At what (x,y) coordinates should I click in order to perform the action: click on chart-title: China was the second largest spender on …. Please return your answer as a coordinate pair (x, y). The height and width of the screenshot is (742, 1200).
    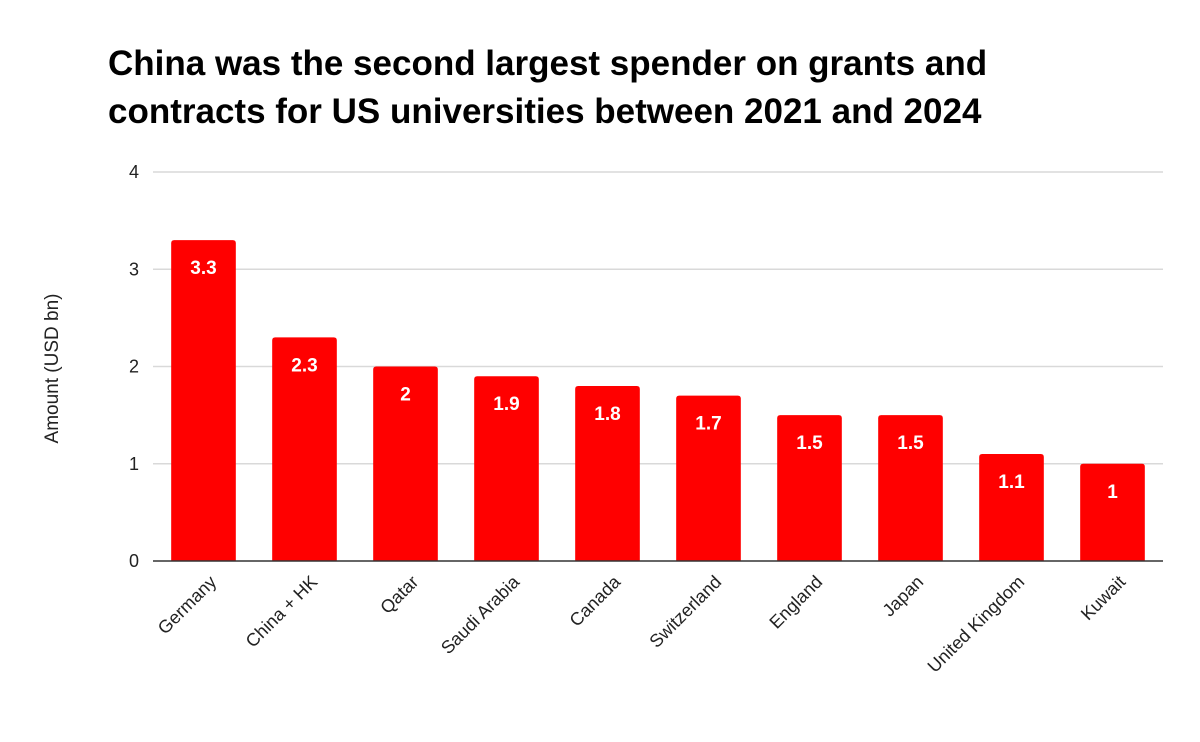
    Looking at the image, I should click on (638, 88).